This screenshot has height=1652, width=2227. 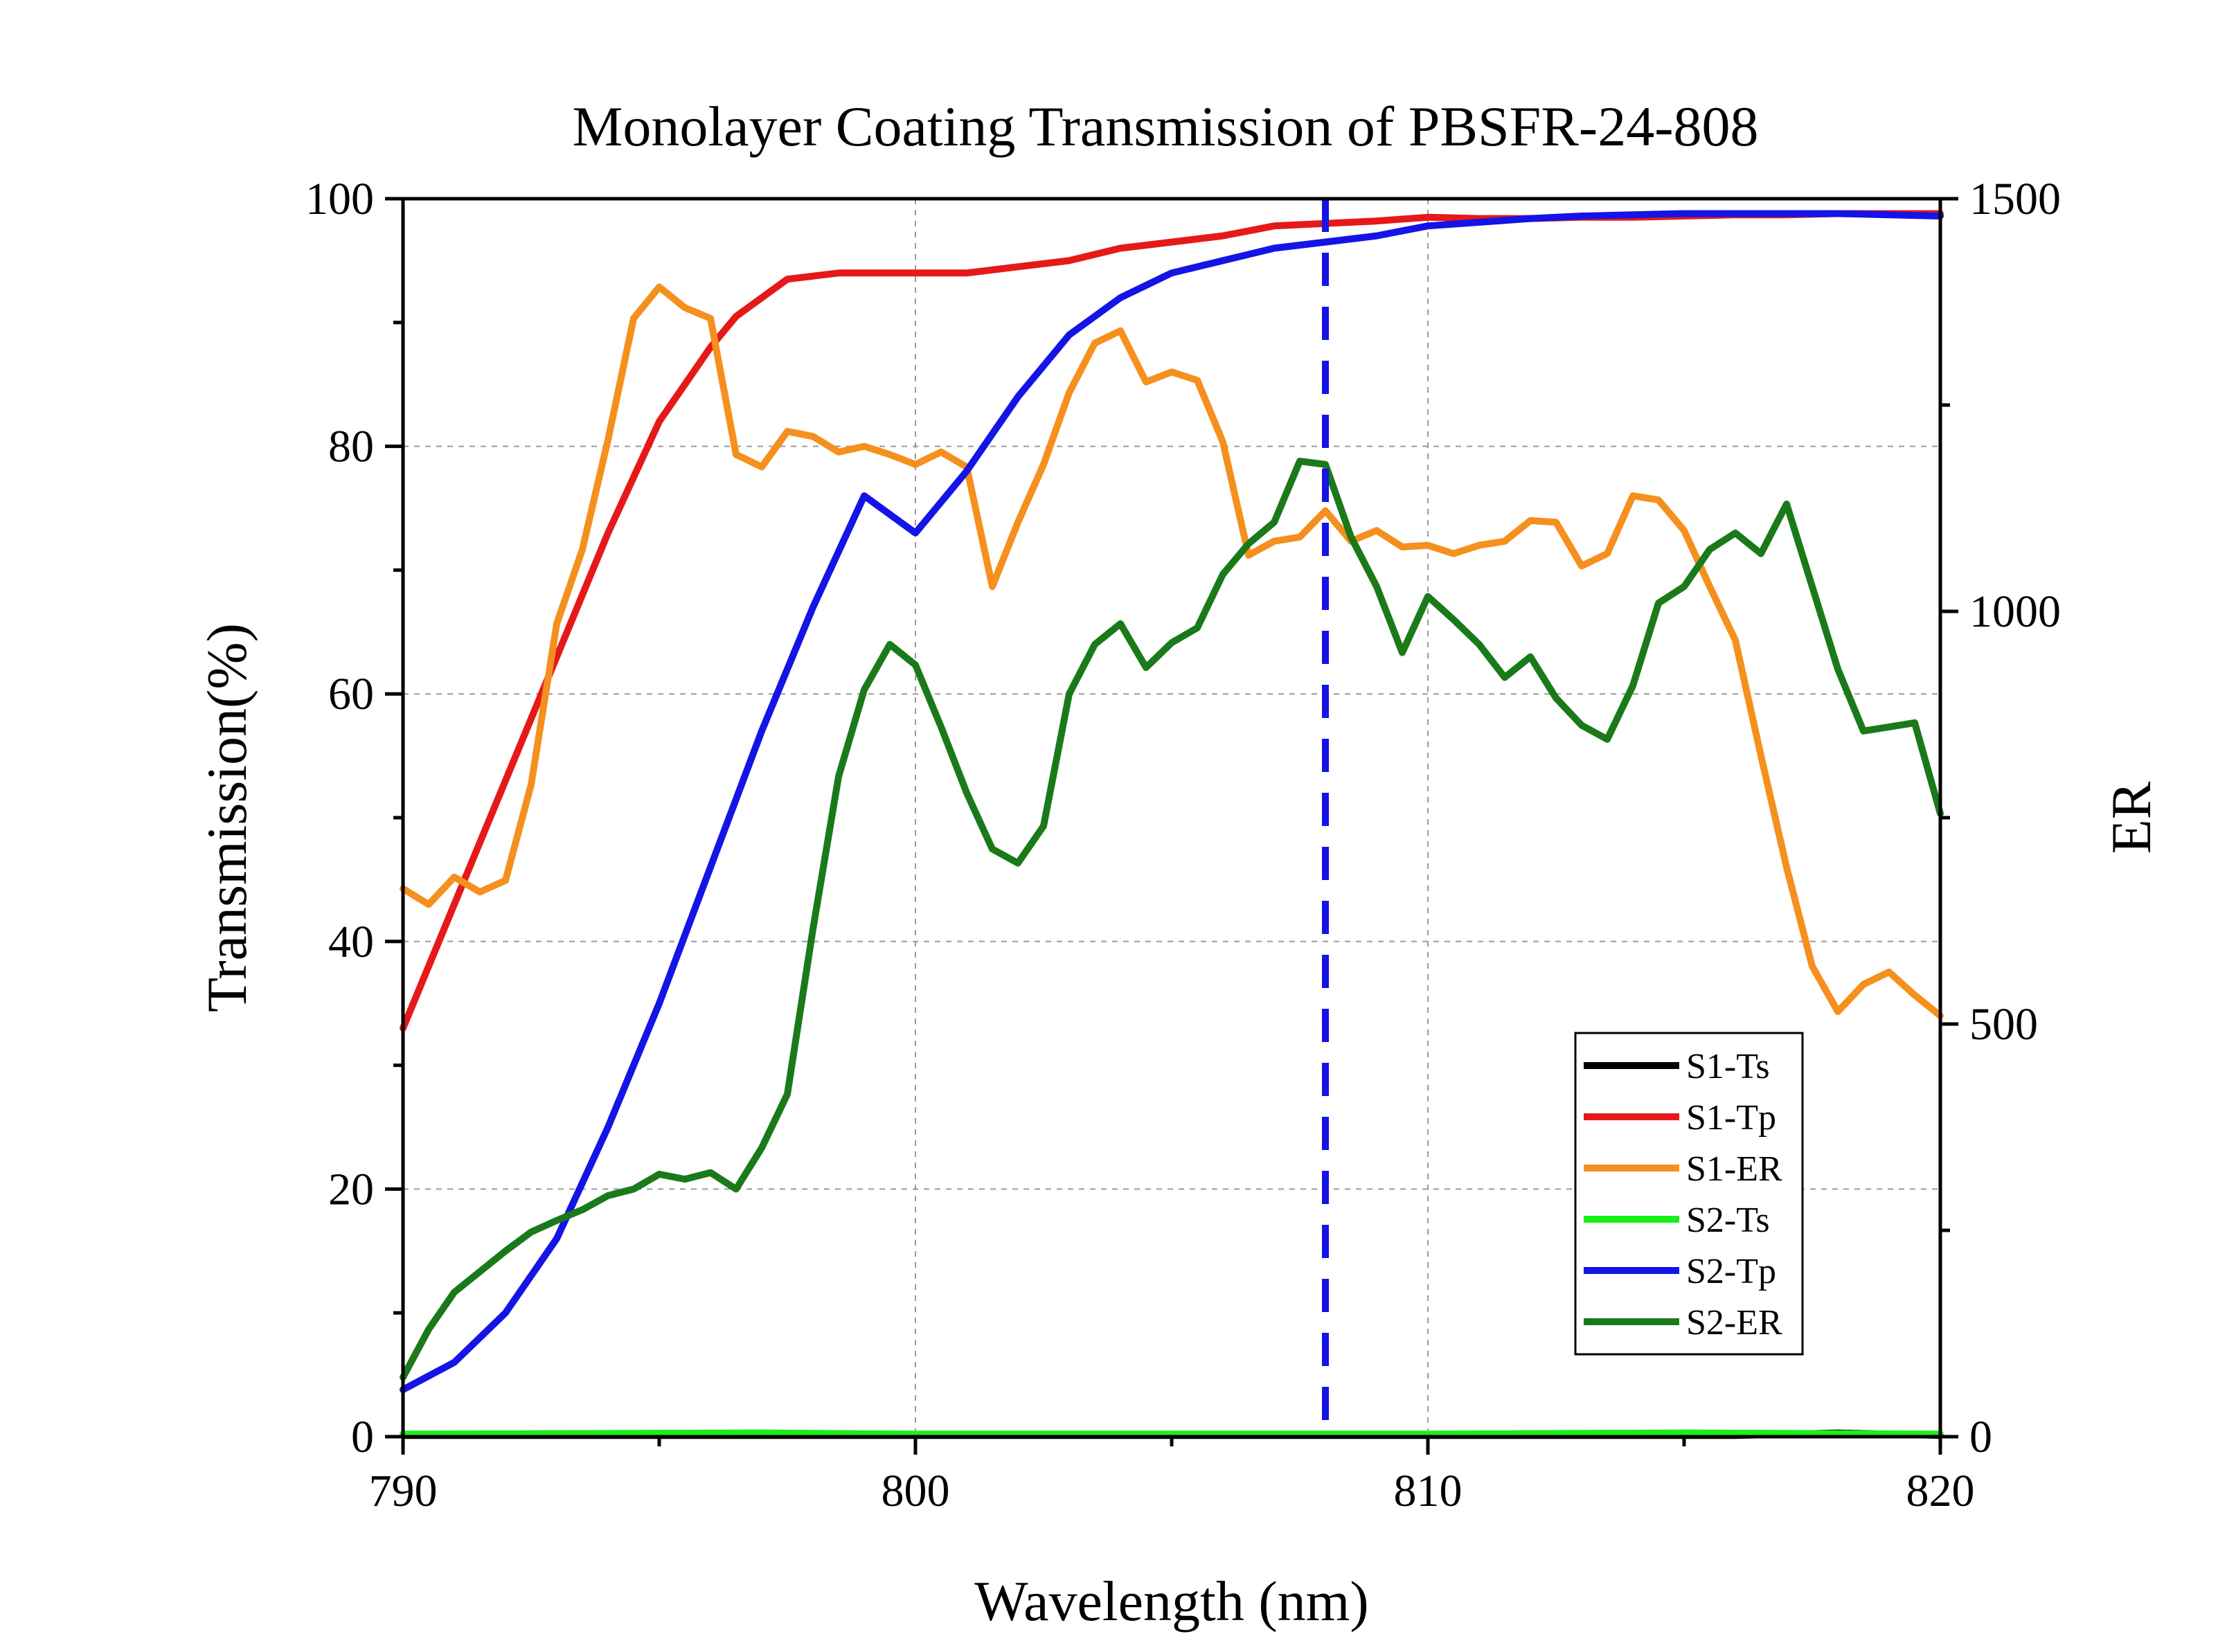 What do you see at coordinates (404, 1491) in the screenshot?
I see `x-tick-label: 790` at bounding box center [404, 1491].